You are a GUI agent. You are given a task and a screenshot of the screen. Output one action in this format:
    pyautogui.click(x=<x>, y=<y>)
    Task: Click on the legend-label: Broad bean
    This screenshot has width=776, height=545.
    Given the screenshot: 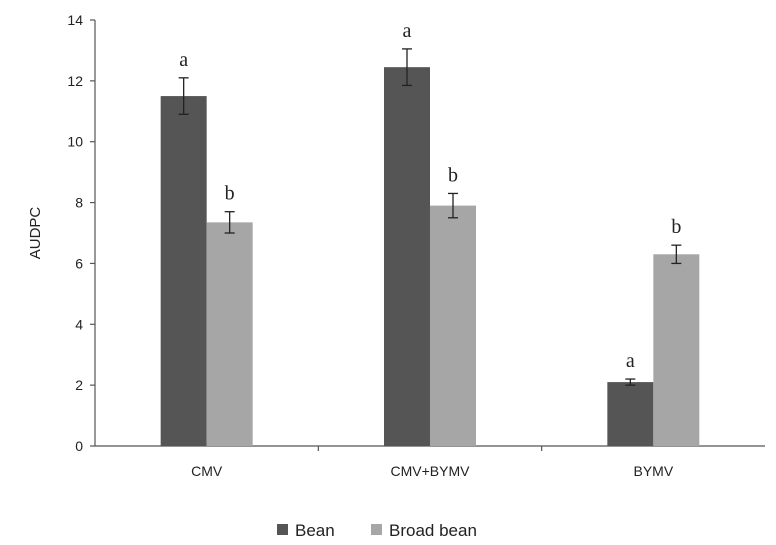 What is the action you would take?
    pyautogui.click(x=433, y=530)
    